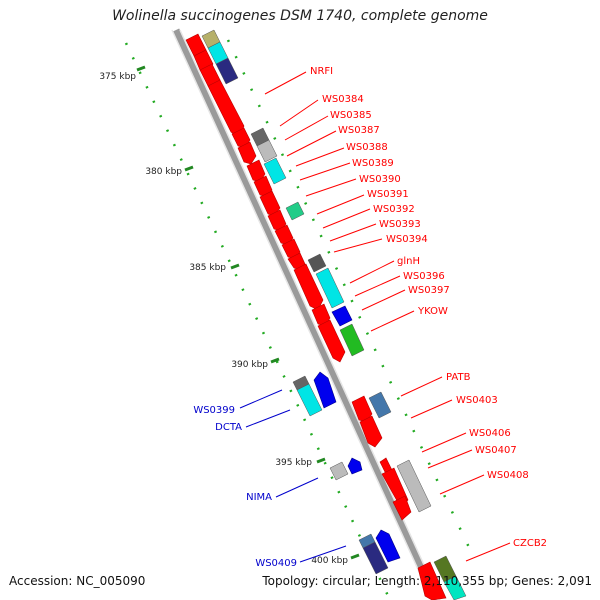 Image resolution: width=600 pixels, height=600 pixels. Describe the element at coordinates (530, 543) in the screenshot. I see `gene-label-czcb2: CZCB2` at that location.